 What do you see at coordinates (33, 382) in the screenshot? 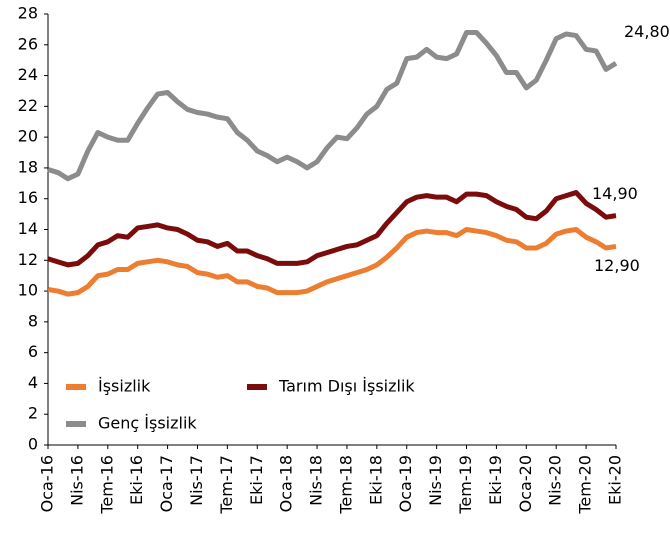
I see `y-tick-label: 4` at bounding box center [33, 382].